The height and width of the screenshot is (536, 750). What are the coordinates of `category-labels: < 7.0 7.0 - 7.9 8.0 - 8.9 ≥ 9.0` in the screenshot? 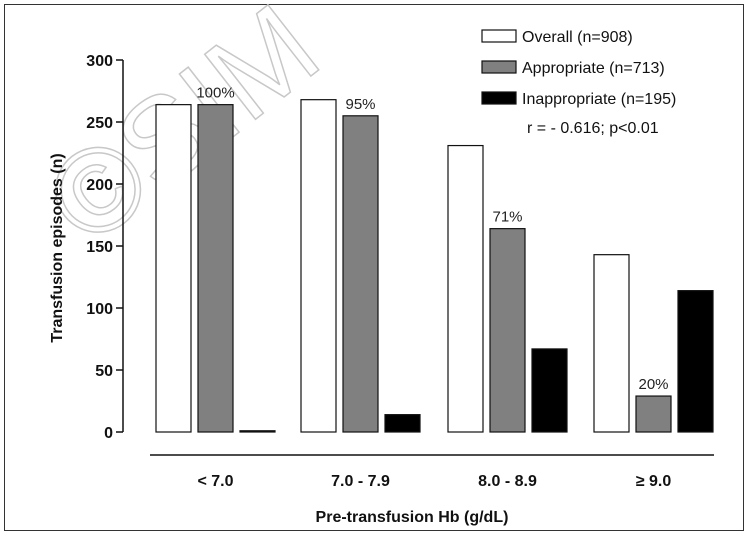 It's located at (434, 481).